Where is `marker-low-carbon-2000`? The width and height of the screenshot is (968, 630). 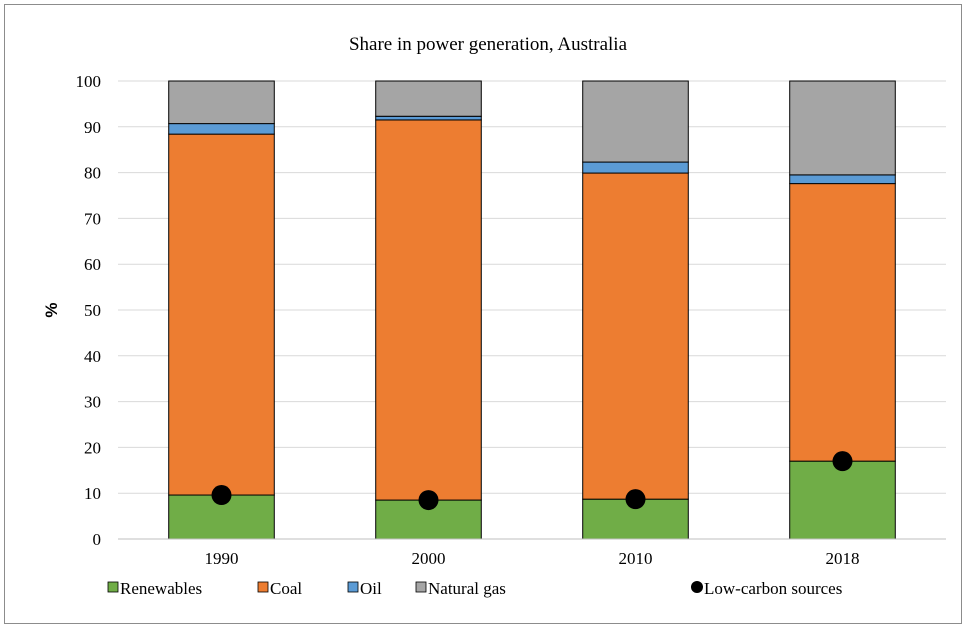 marker-low-carbon-2000 is located at coordinates (428, 500).